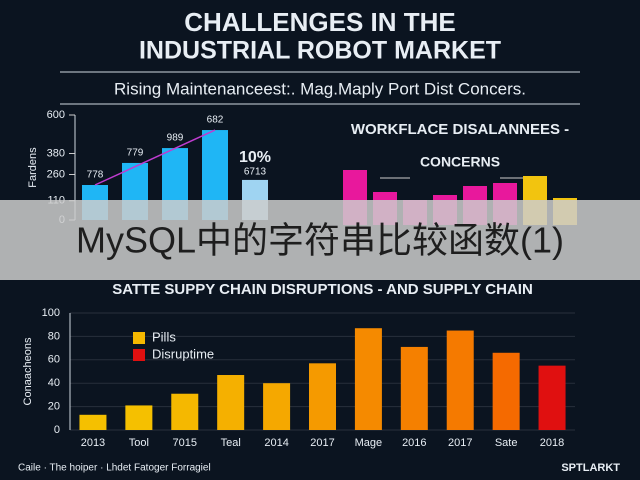 The width and height of the screenshot is (640, 480). I want to click on annotation: 10%, so click(255, 157).